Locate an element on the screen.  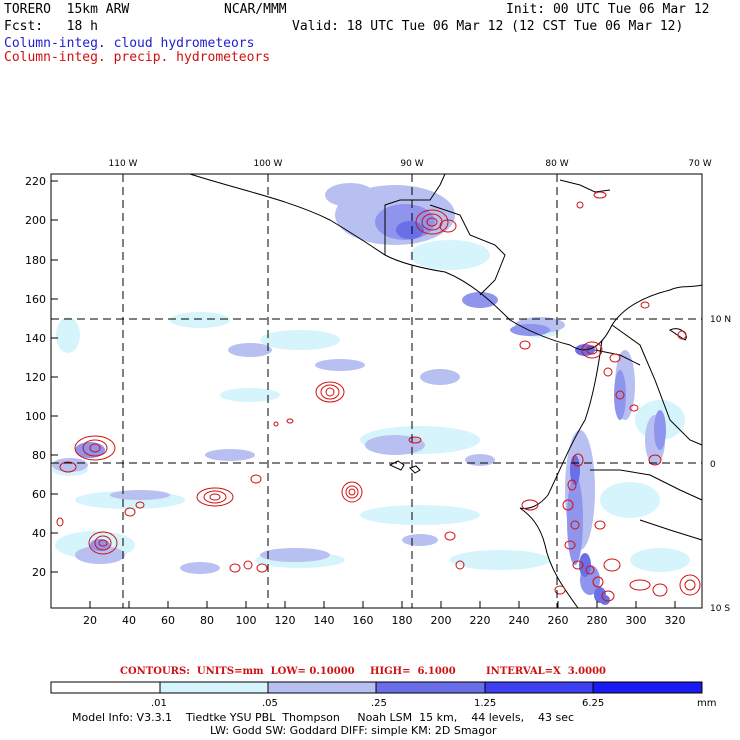
y-tick-label: 180 is located at coordinates (35, 260).